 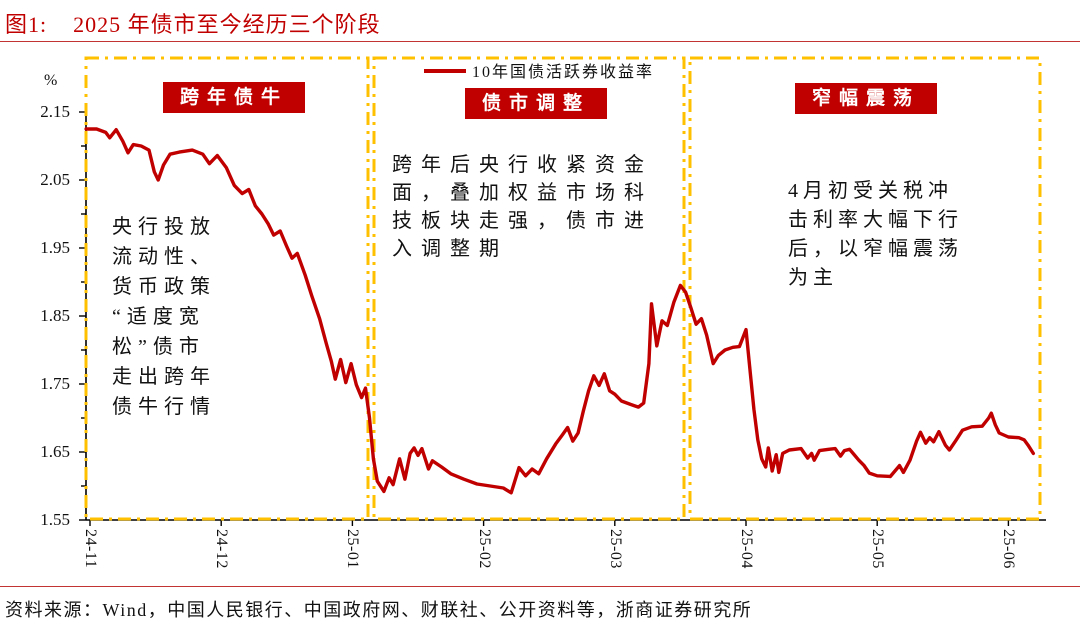 What do you see at coordinates (164, 317) in the screenshot?
I see `phase-note-bull: 央行投放 流动性、 货币政策 “适度宽 松”债市 走出跨年 债牛行情` at bounding box center [164, 317].